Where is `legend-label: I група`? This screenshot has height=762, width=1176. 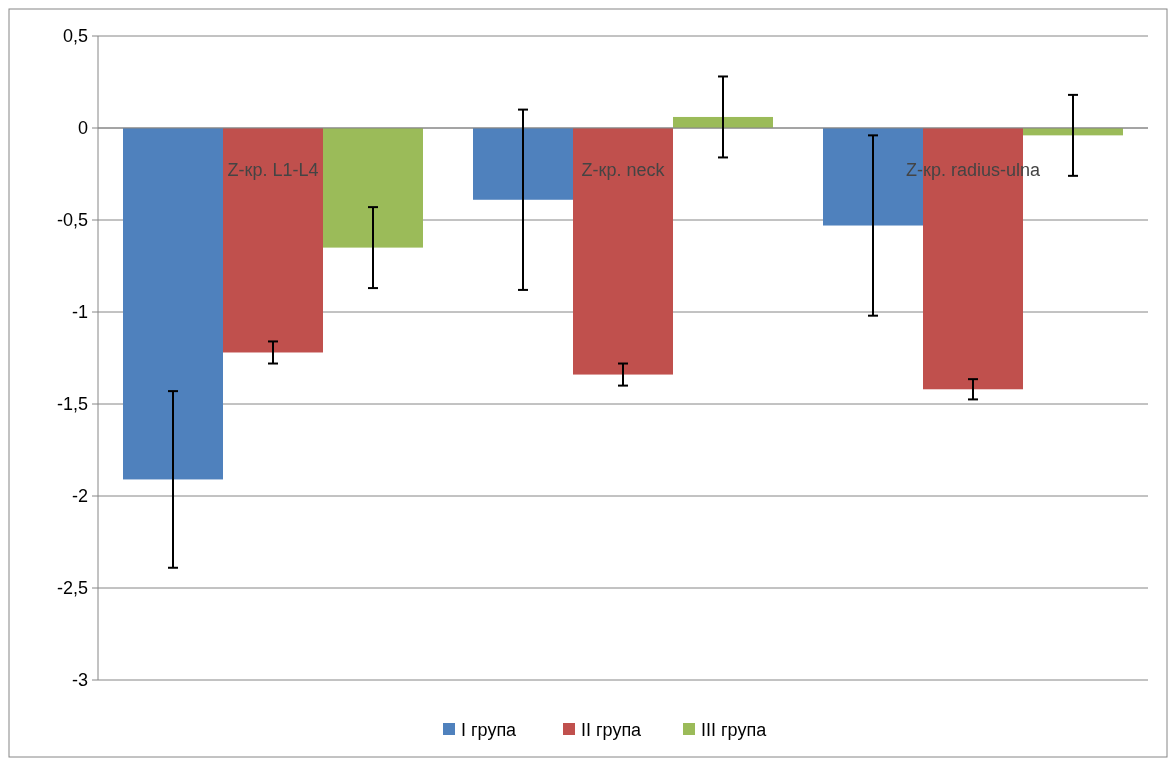 legend-label: I група is located at coordinates (489, 730).